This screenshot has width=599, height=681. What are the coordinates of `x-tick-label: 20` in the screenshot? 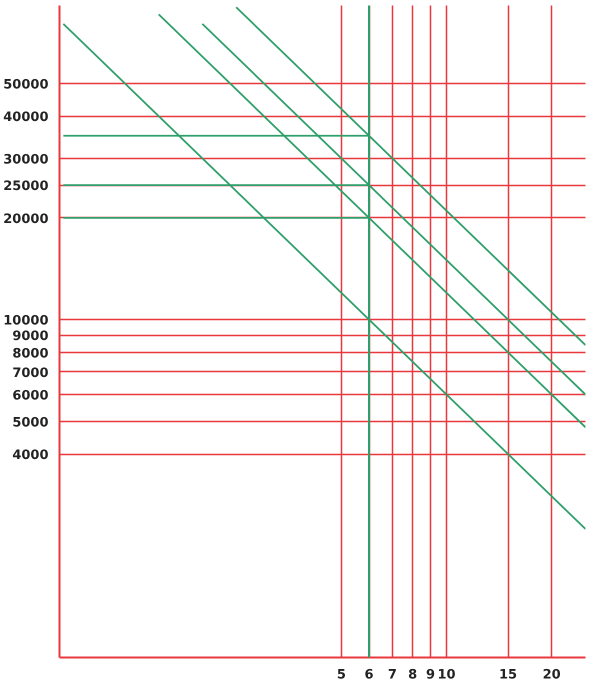 It's located at (551, 674).